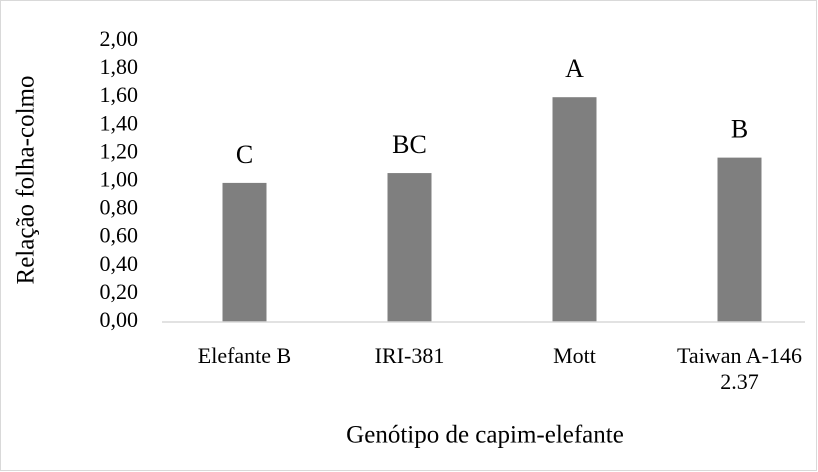 Image resolution: width=818 pixels, height=472 pixels. What do you see at coordinates (739, 368) in the screenshot?
I see `x-tick-label: Taiwan A-146 2.37` at bounding box center [739, 368].